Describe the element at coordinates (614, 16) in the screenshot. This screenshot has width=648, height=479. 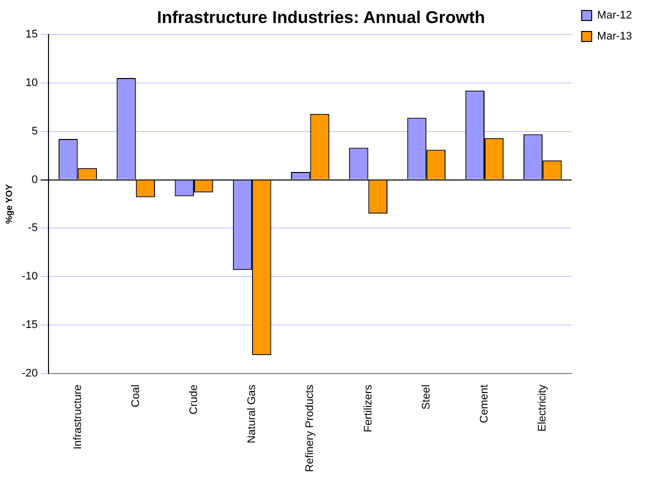
I see `legend-label: Mar-12` at that location.